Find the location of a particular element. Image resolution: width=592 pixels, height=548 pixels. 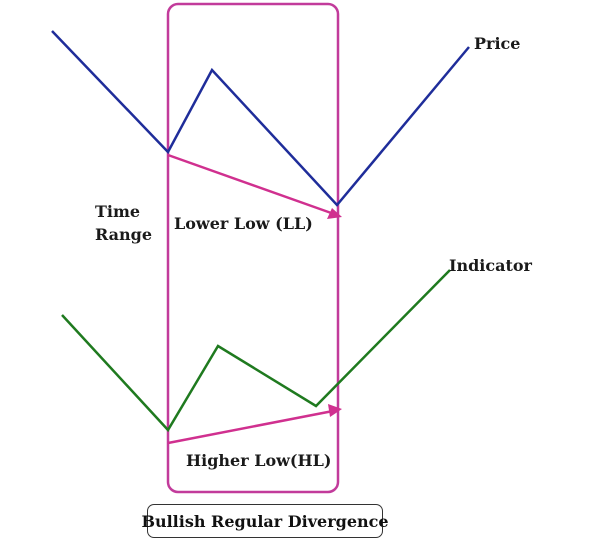

indicator-label: Indicator is located at coordinates (490, 265).